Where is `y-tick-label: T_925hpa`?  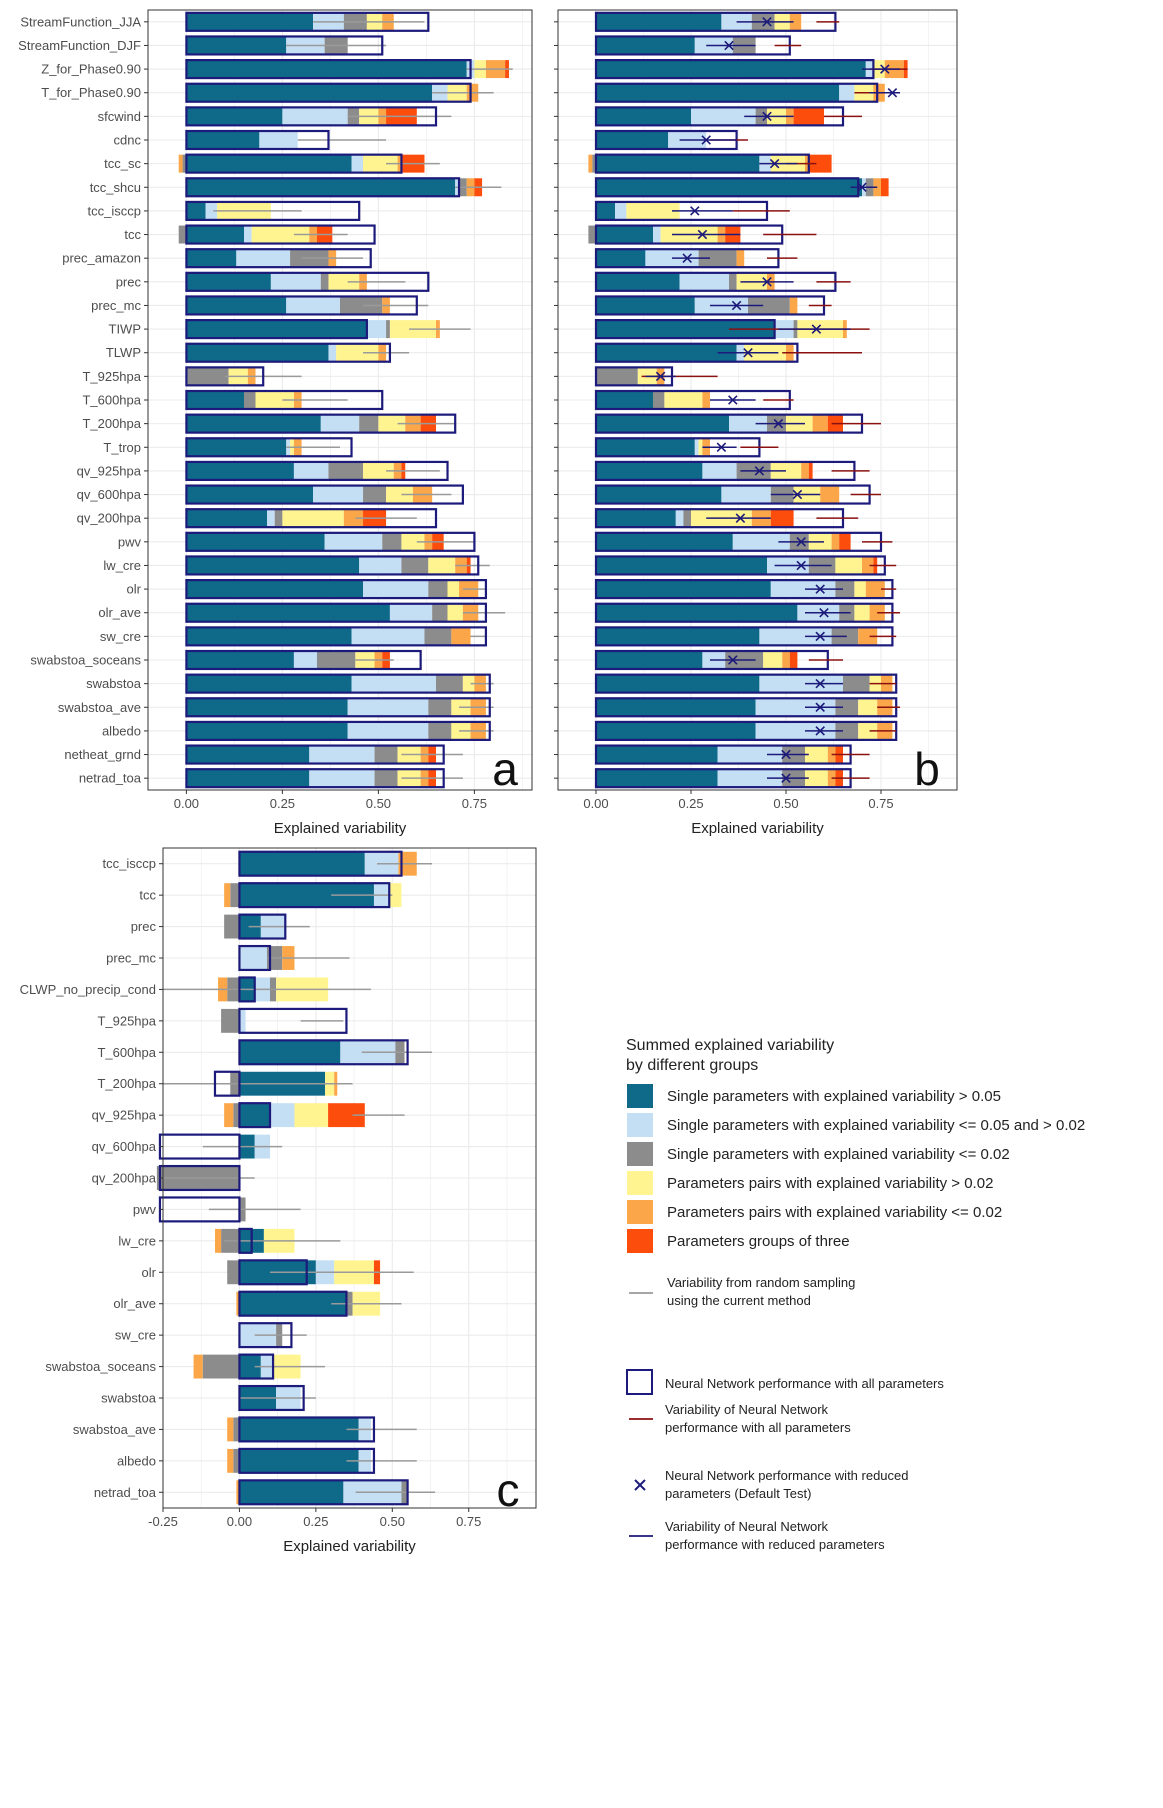
y-tick-label: T_925hpa is located at coordinates (111, 376).